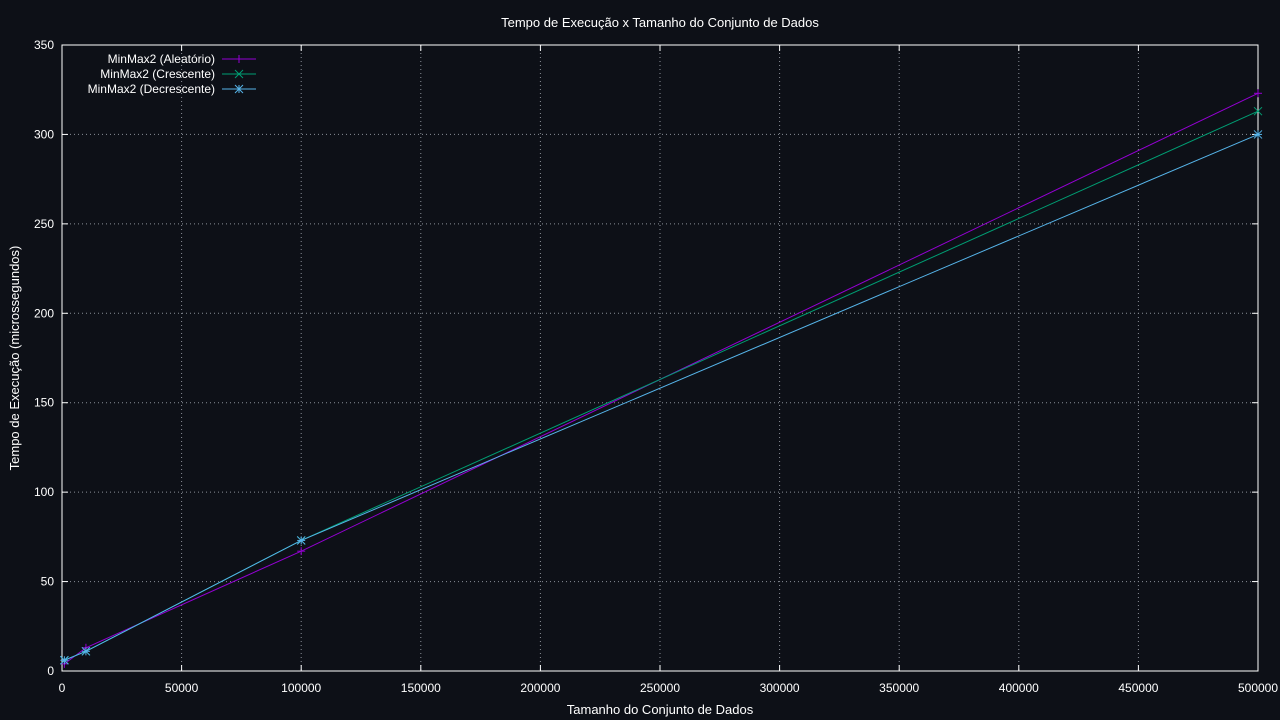  Describe the element at coordinates (44, 224) in the screenshot. I see `y-tick-label: 250` at that location.